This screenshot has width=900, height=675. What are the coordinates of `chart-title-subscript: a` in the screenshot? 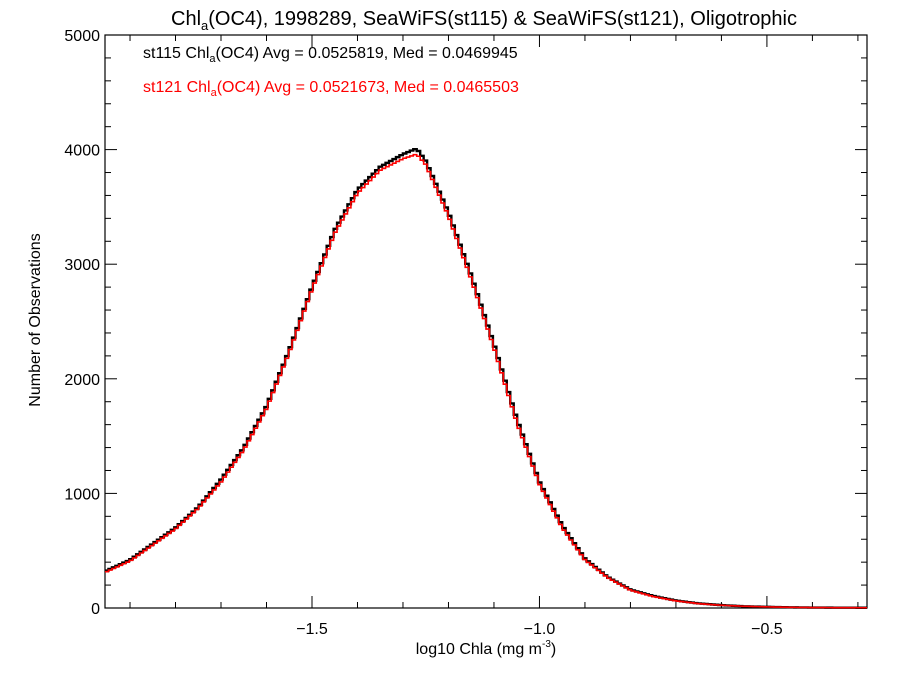 It's located at (205, 25).